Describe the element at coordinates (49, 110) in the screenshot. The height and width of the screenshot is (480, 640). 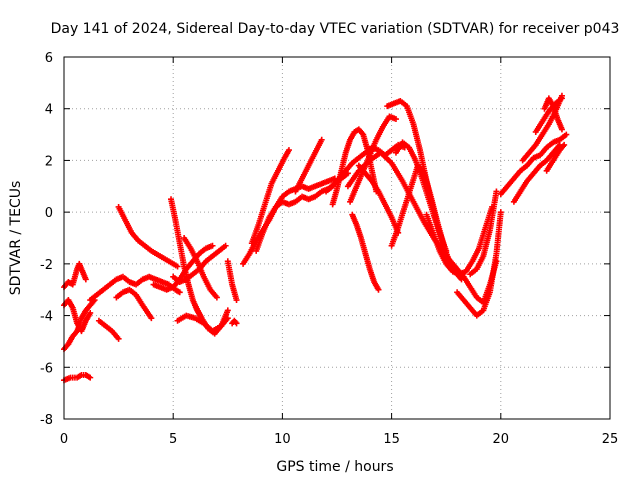
I see `y-tick-label: 4` at that location.